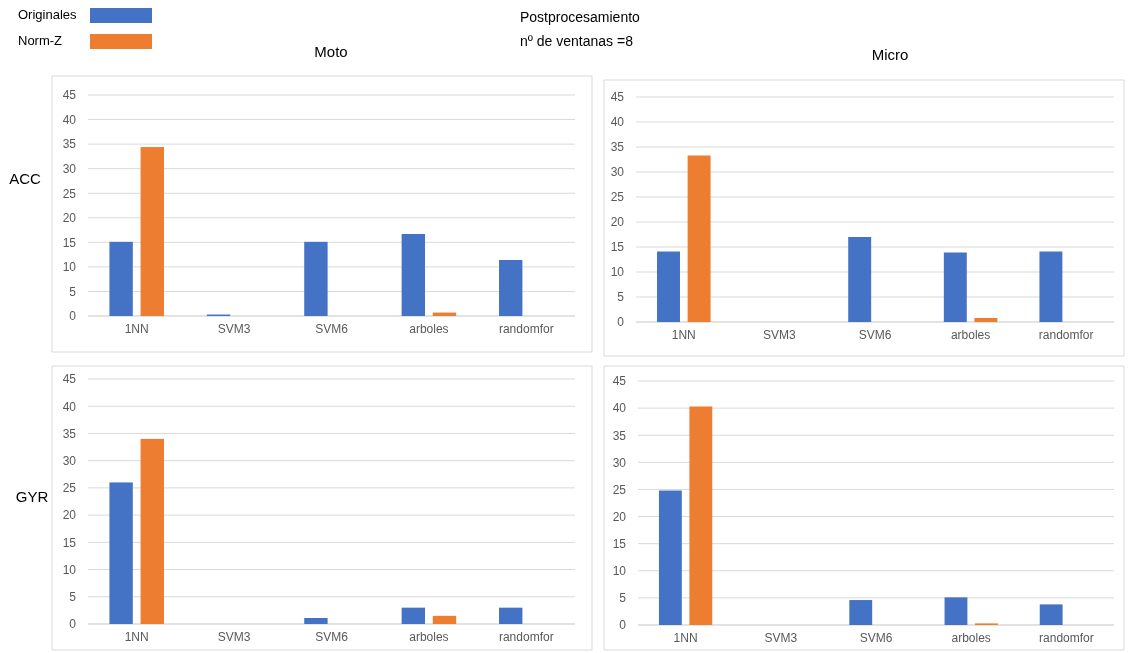 This screenshot has height=653, width=1129. What do you see at coordinates (331, 51) in the screenshot?
I see `chart-title: Moto` at bounding box center [331, 51].